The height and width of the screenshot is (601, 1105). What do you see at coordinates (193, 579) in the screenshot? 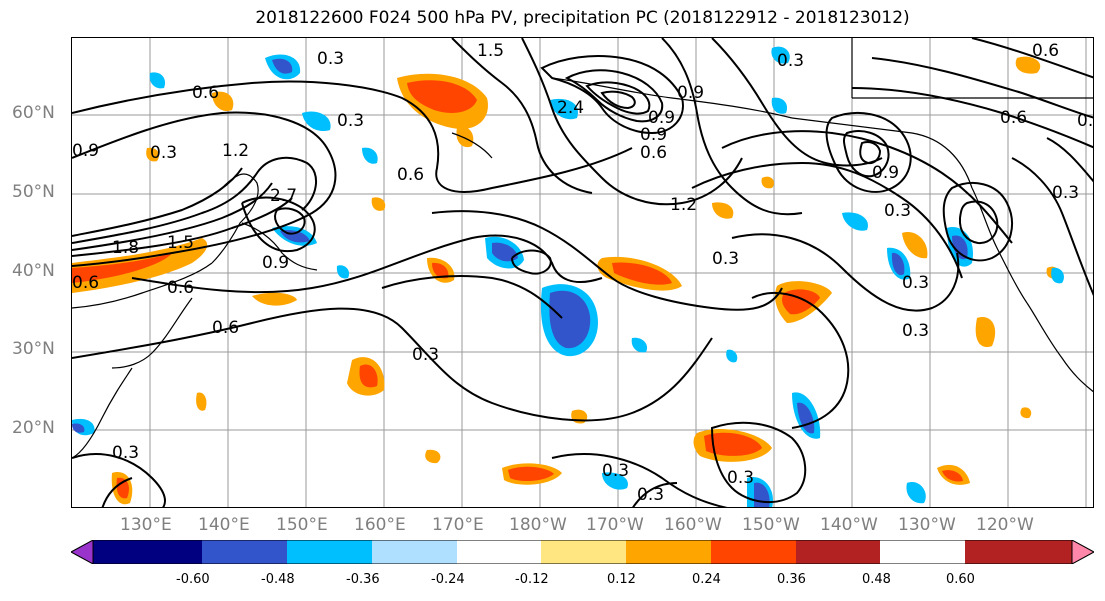
I see `colorbar-tick-label: -0.60` at bounding box center [193, 579].